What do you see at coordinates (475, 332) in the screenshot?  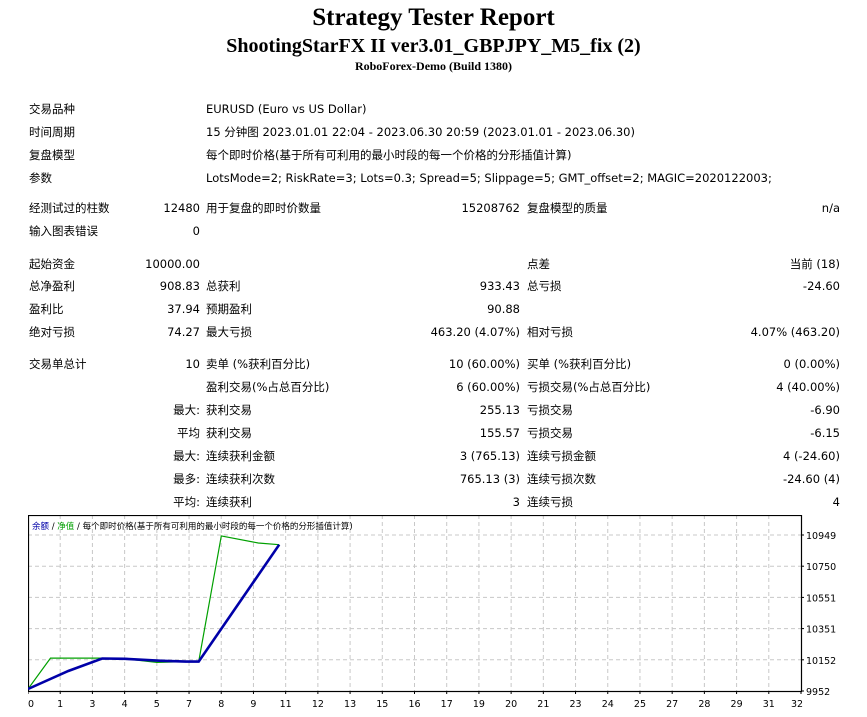 I see `max-drawdown-value: 463.20 (4.07%)` at bounding box center [475, 332].